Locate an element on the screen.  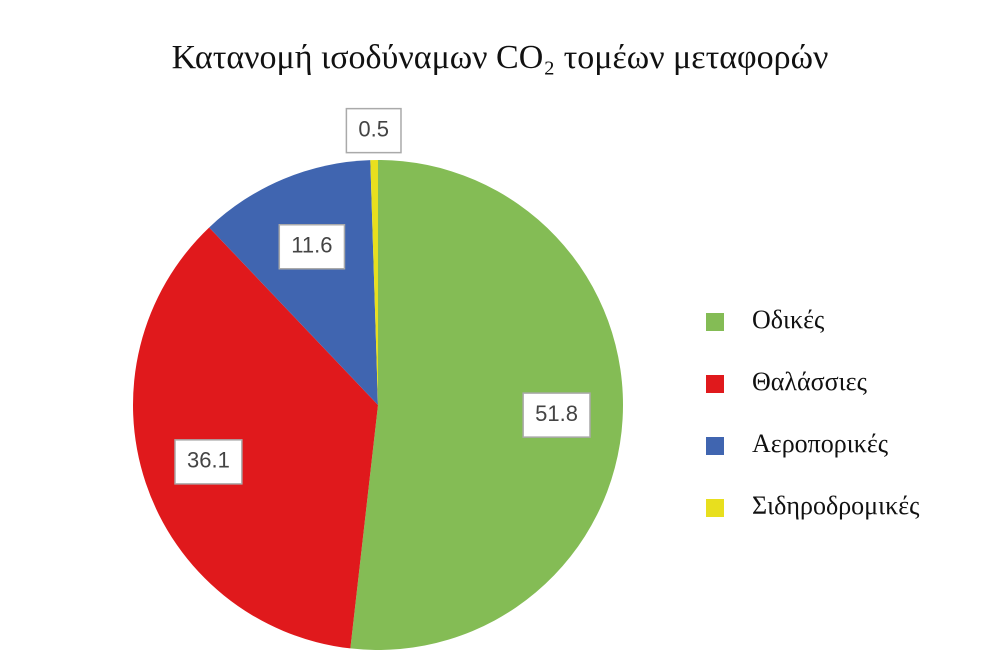
chart-title: Κατανομή ισοδύναμων CO₂ τομέων μεταφορών is located at coordinates (500, 57).